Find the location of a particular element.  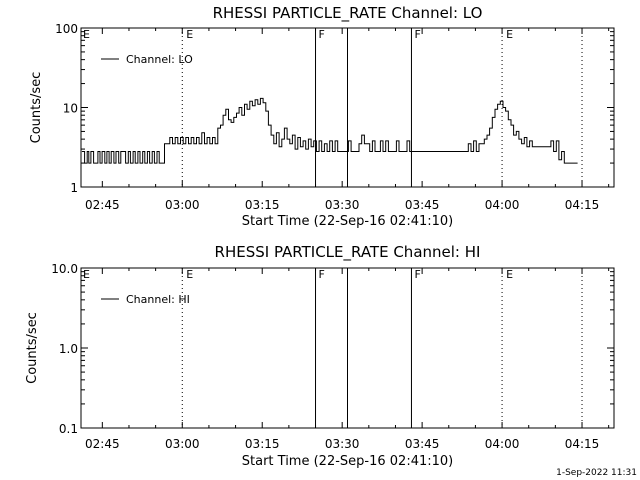

y-tick-label: 1 is located at coordinates (74, 188).